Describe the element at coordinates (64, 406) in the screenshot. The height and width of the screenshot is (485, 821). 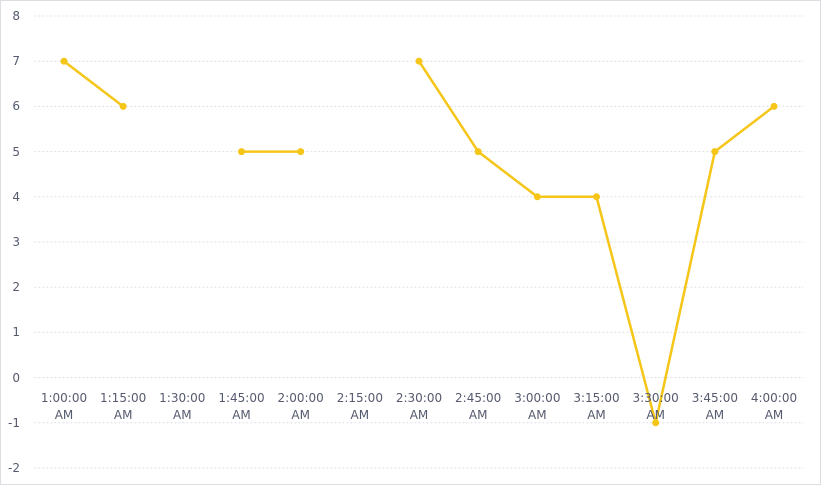
I see `x-tick-label: 1:00:00 AM` at that location.